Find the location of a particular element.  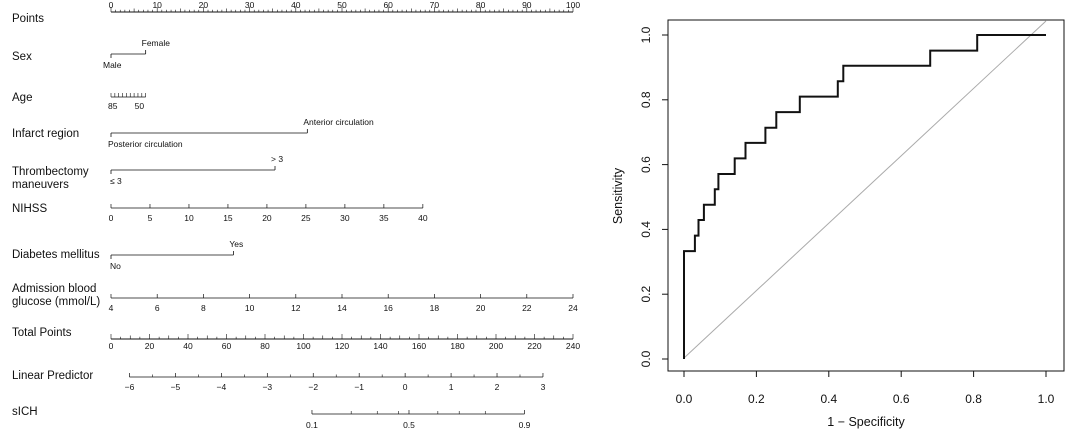

tick-label: 18 is located at coordinates (435, 308).